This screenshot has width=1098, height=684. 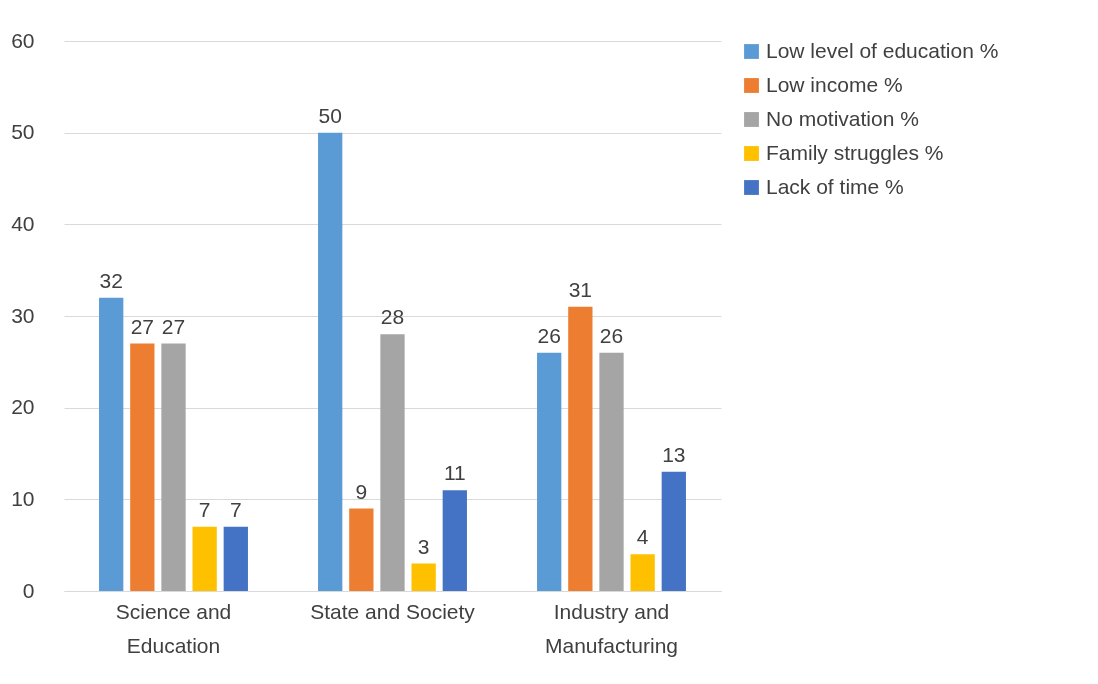 I want to click on legend-label: Low level of education %, so click(x=882, y=50).